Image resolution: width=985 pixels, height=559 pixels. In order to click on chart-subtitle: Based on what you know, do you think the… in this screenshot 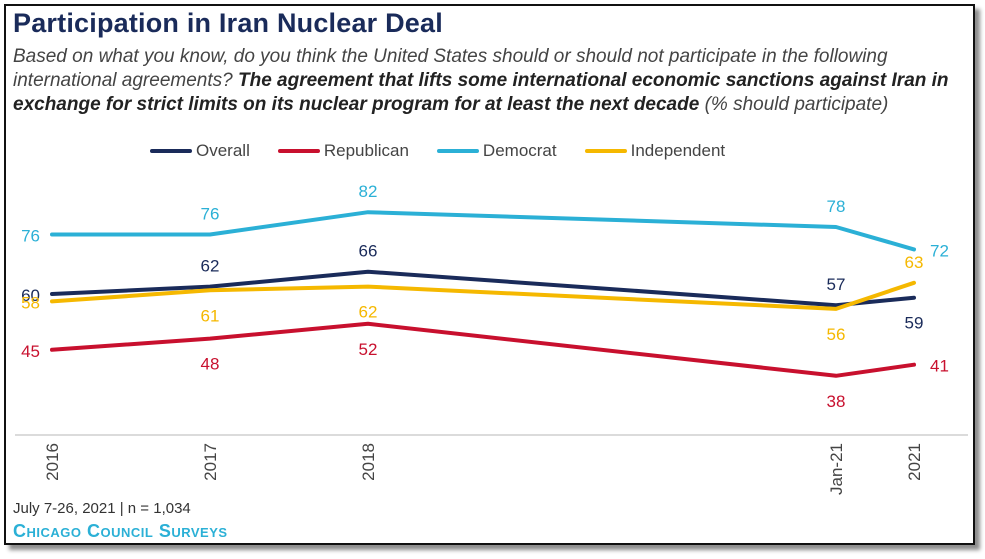, I will do `click(490, 81)`.